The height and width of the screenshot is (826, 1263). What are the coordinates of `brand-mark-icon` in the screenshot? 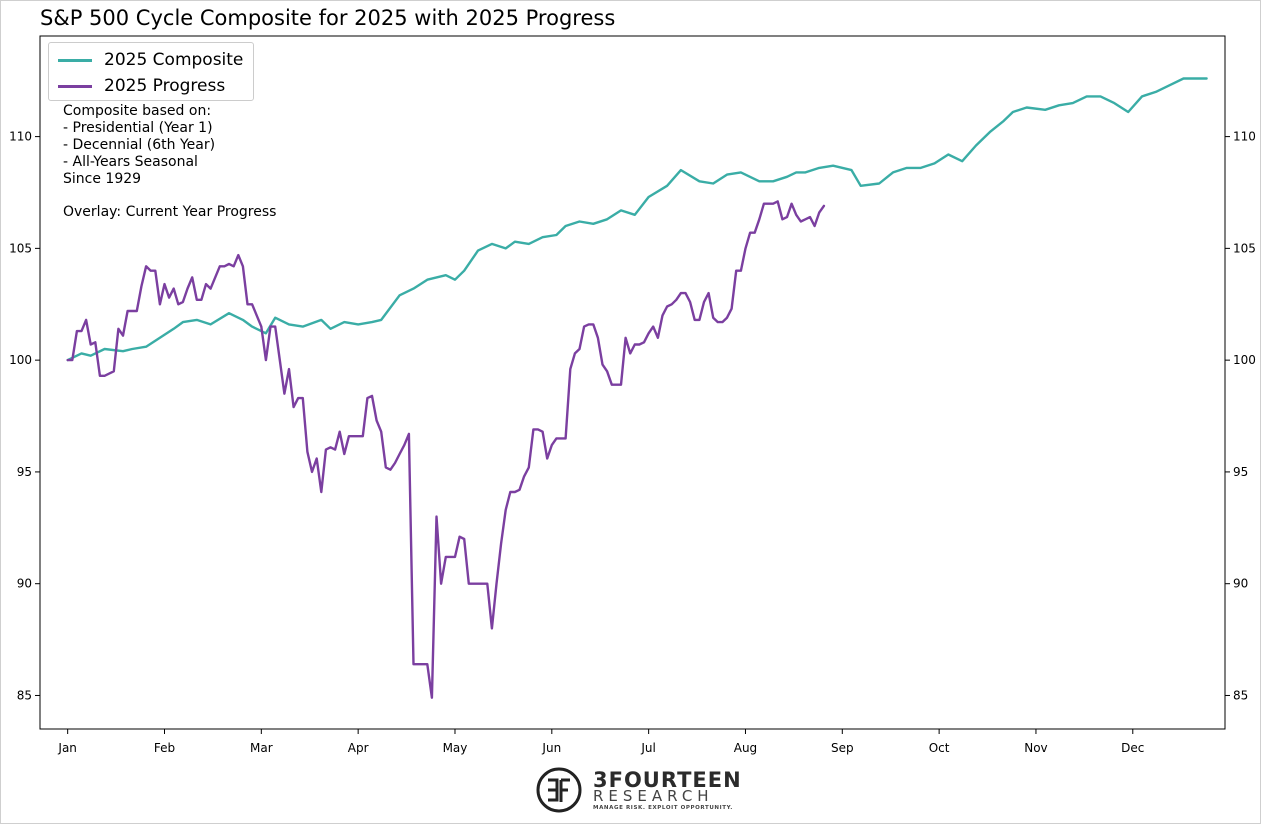 It's located at (559, 790).